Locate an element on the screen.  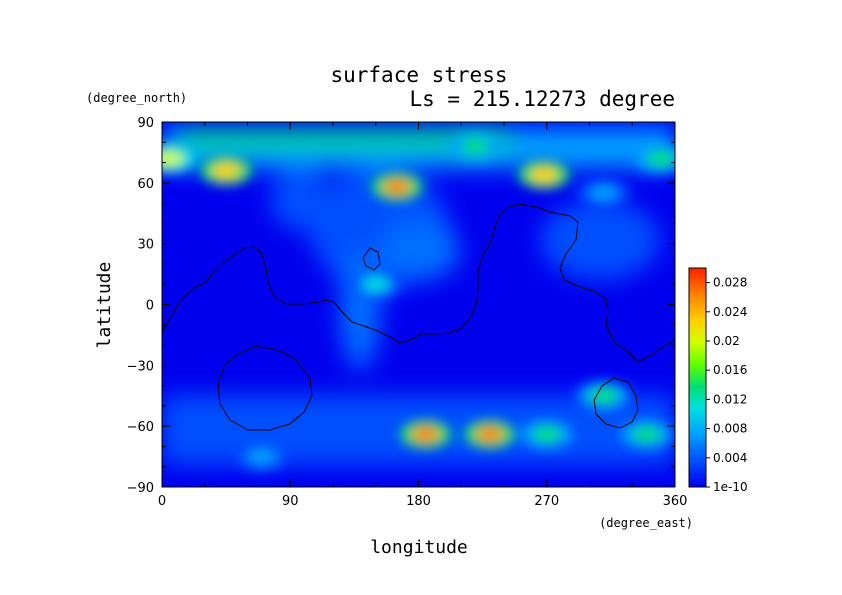
colorbar-label: 0.008 is located at coordinates (730, 429).